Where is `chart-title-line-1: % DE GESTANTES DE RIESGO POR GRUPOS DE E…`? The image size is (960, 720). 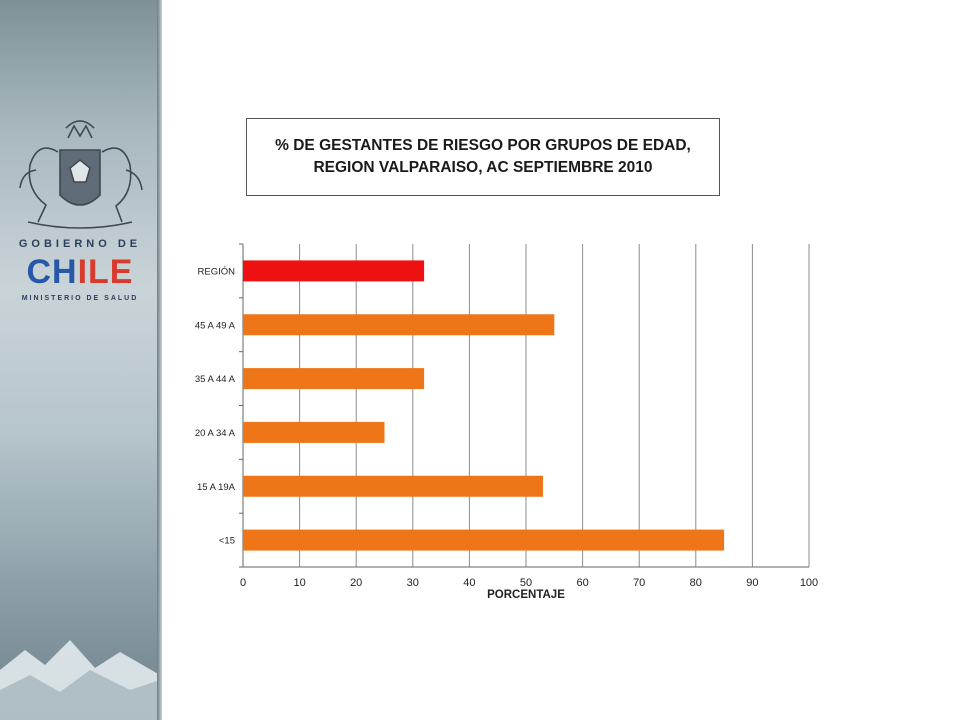
chart-title-line-1: % DE GESTANTES DE RIESGO POR GRUPOS DE E… is located at coordinates (483, 145).